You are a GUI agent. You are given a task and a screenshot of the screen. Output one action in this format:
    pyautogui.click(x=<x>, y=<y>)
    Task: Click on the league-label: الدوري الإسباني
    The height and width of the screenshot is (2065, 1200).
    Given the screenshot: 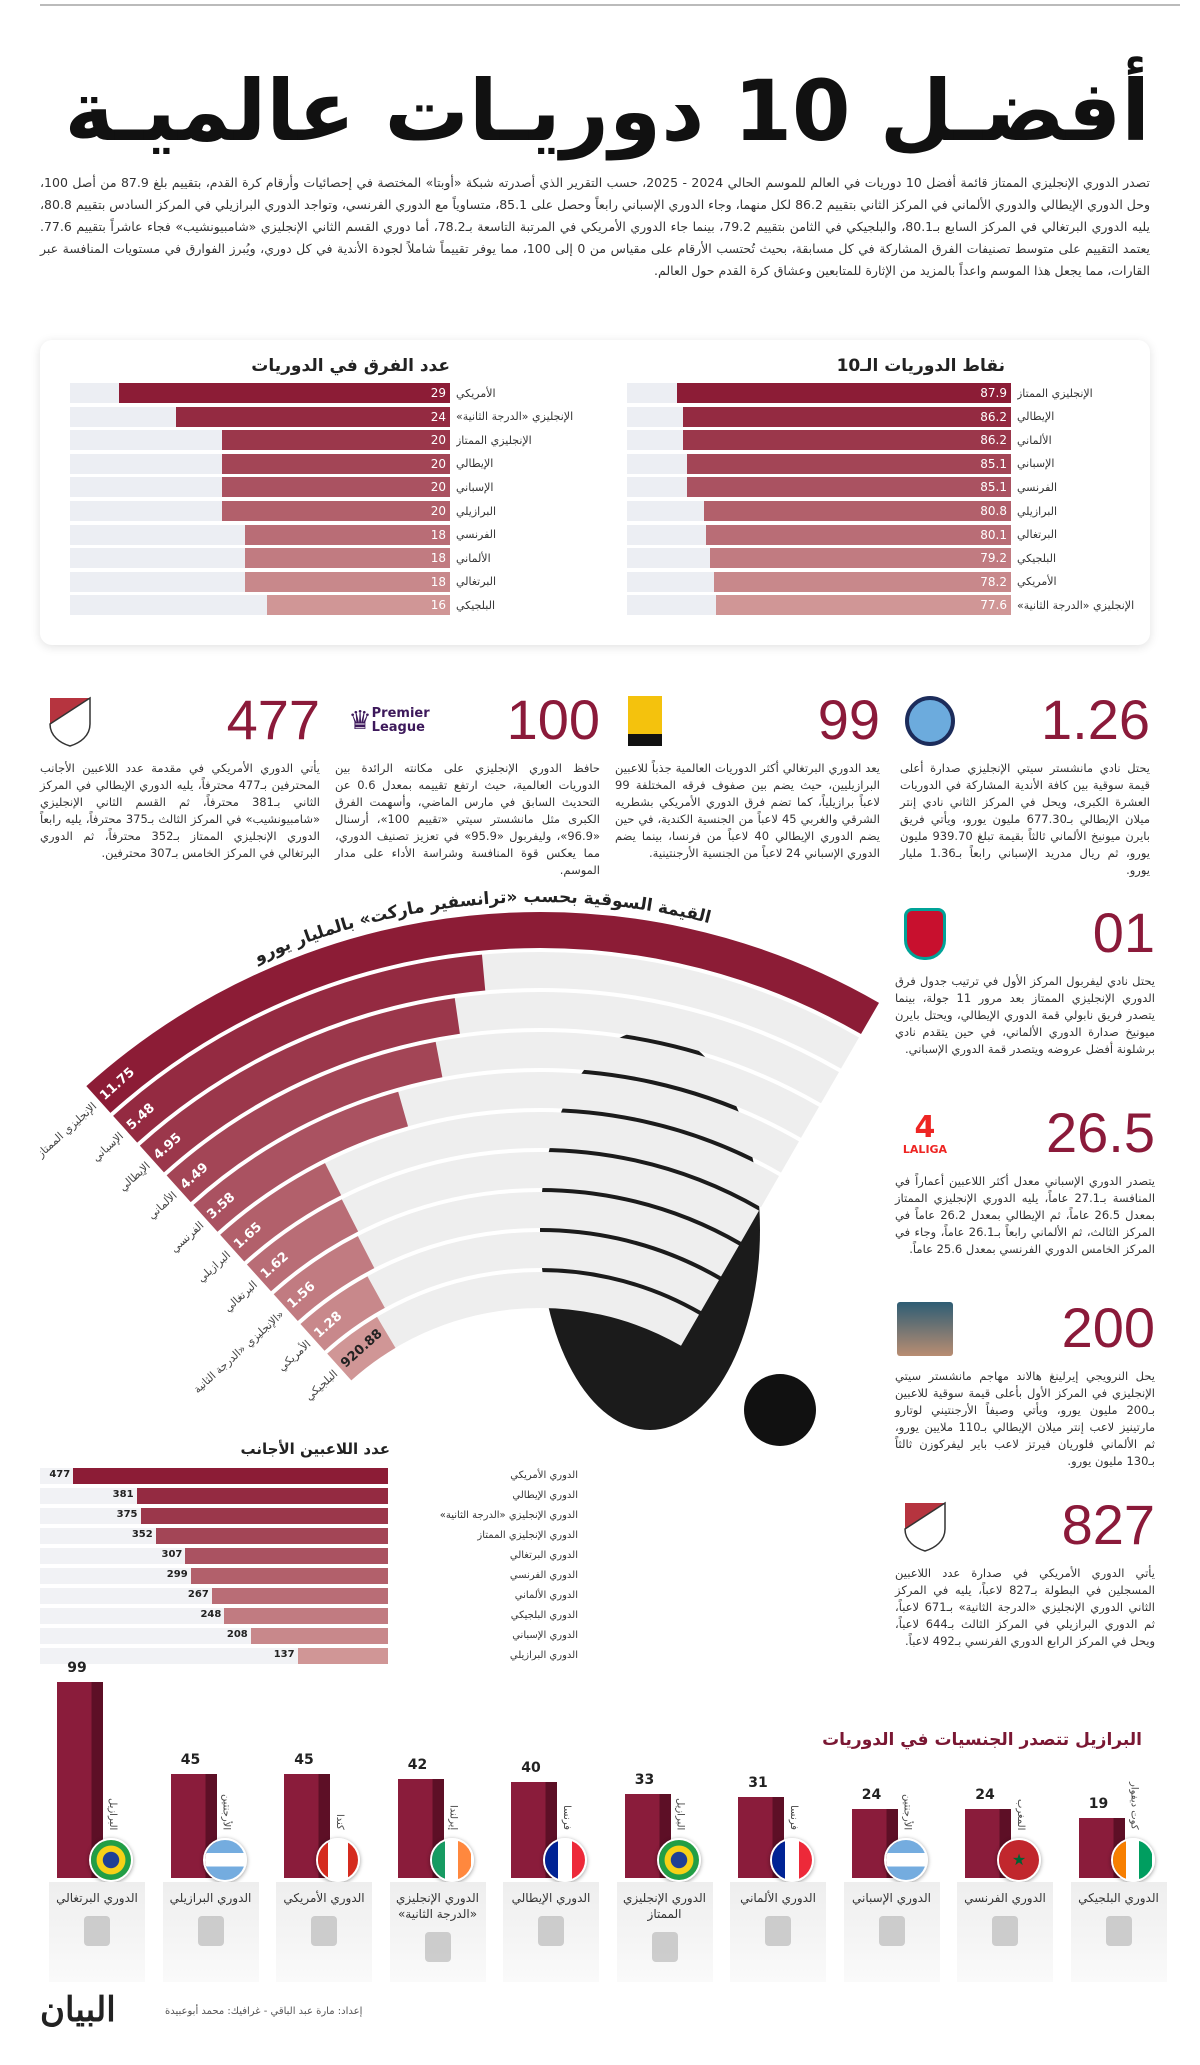 What is the action you would take?
    pyautogui.click(x=891, y=1898)
    